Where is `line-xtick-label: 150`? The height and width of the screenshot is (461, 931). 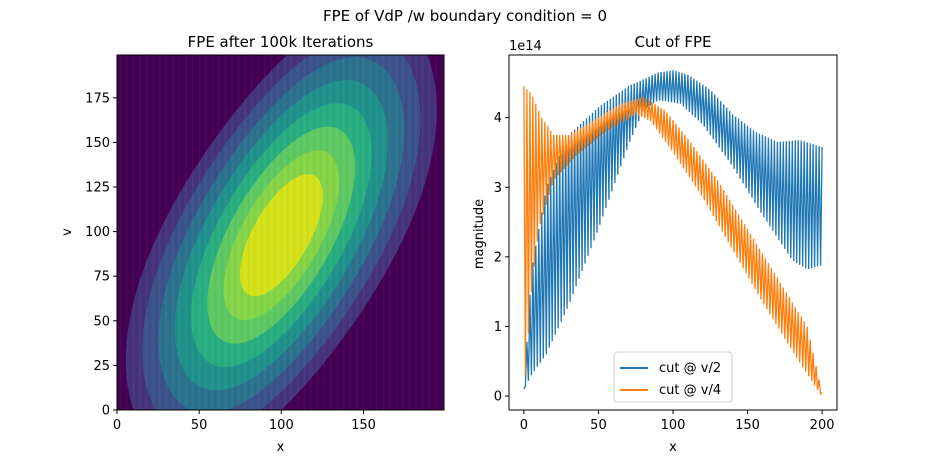 line-xtick-label: 150 is located at coordinates (747, 425).